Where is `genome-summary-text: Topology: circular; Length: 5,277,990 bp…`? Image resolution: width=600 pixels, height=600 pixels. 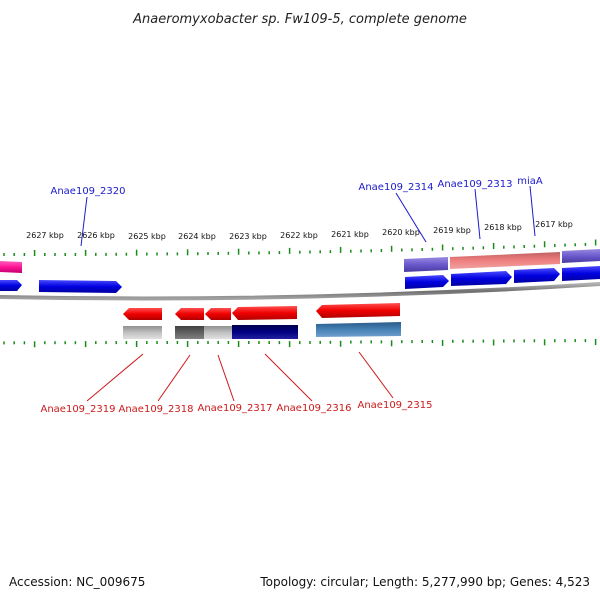 genome-summary-text: Topology: circular; Length: 5,277,990 bp… is located at coordinates (424, 582).